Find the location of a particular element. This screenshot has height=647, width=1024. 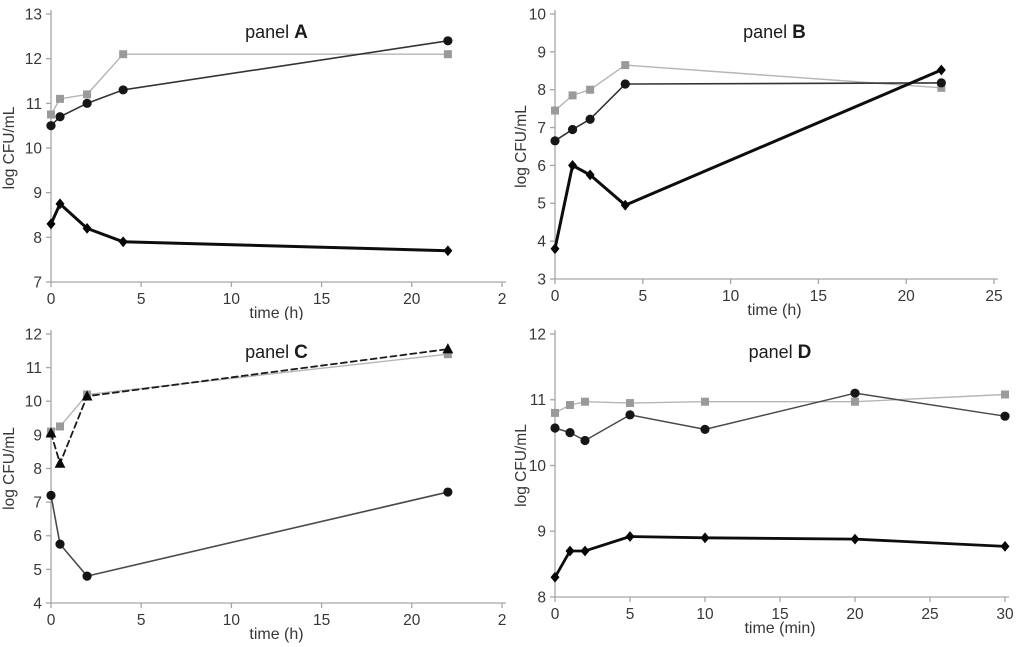

black-triangle-dashed-series is located at coordinates (249, 405).